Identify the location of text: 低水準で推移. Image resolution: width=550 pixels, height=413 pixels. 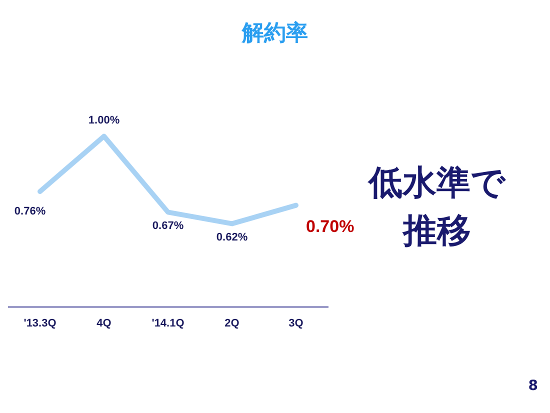
(436, 207).